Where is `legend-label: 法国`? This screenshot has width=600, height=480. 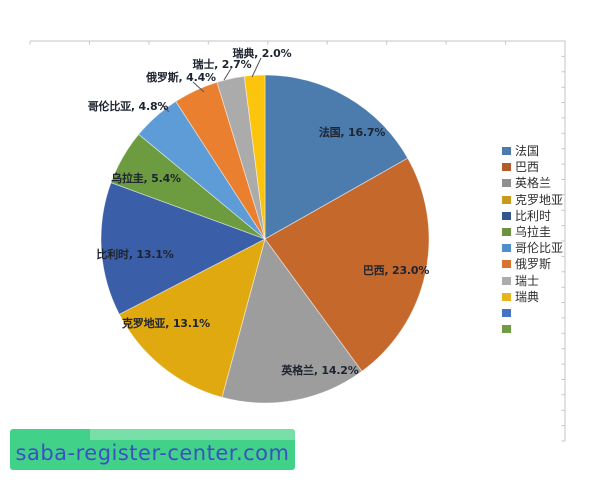
legend-label: 法国 is located at coordinates (527, 151).